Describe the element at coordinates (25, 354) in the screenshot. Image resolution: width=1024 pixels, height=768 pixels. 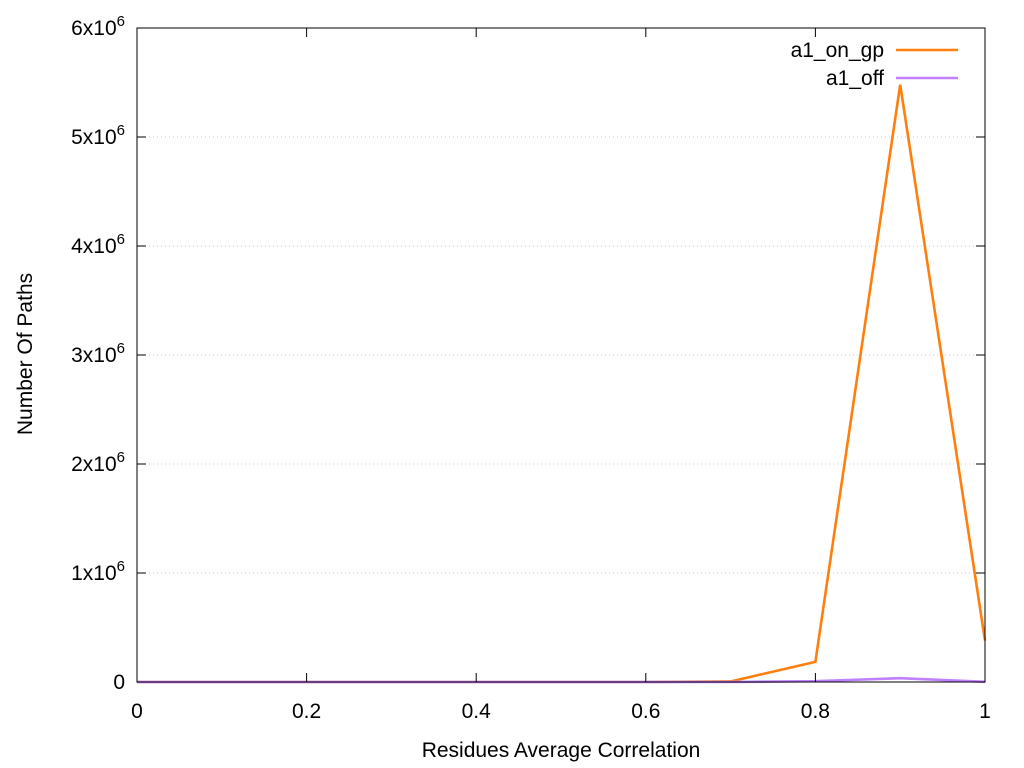
I see `y-axis-label: Number Of Paths` at that location.